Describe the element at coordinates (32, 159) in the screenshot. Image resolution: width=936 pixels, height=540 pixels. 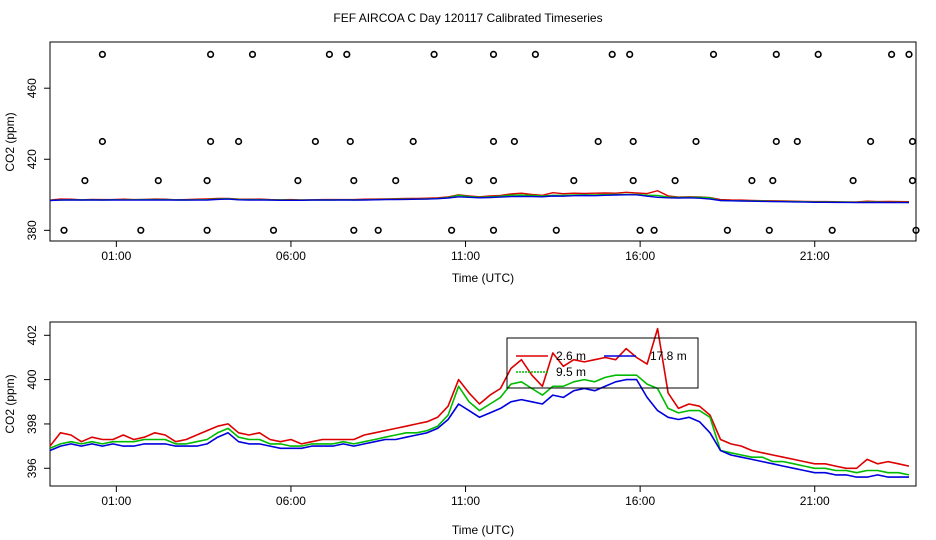
I see `y-tick-label: 420` at that location.